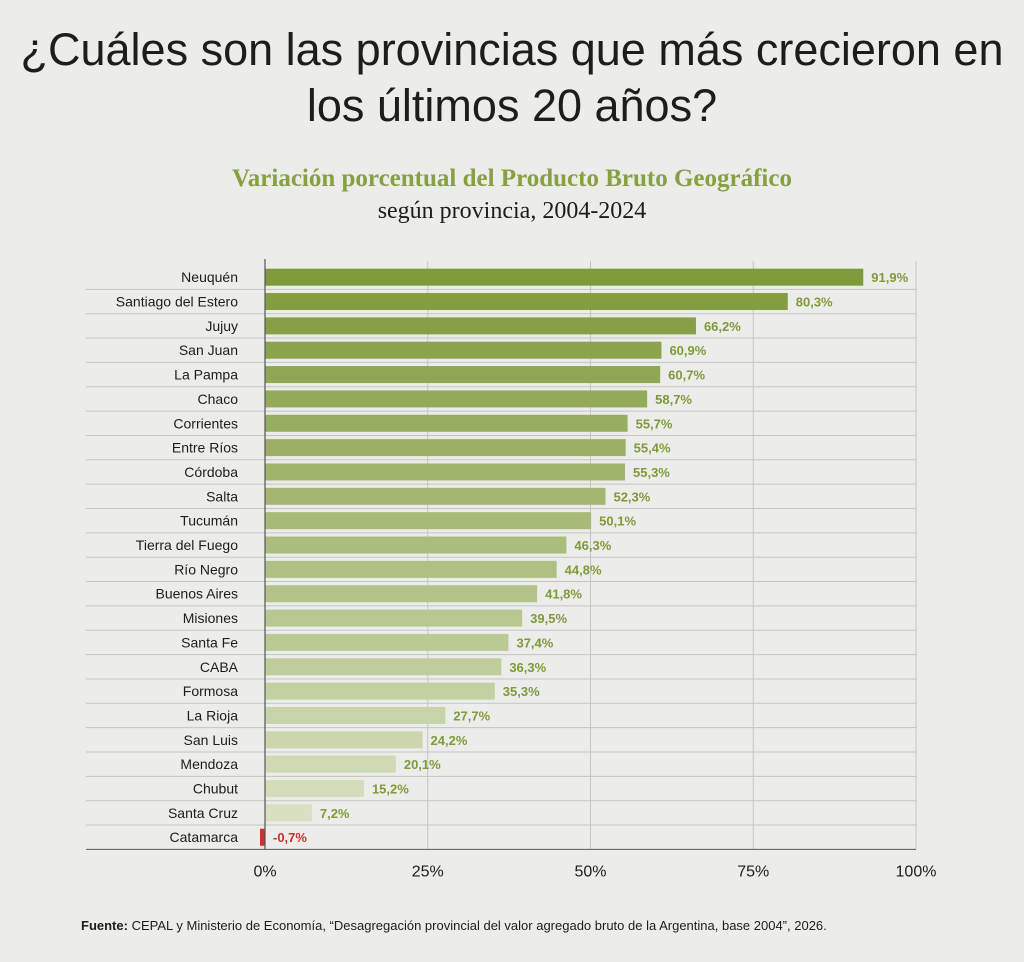  What do you see at coordinates (449, 740) in the screenshot?
I see `value-label: 24,2%` at bounding box center [449, 740].